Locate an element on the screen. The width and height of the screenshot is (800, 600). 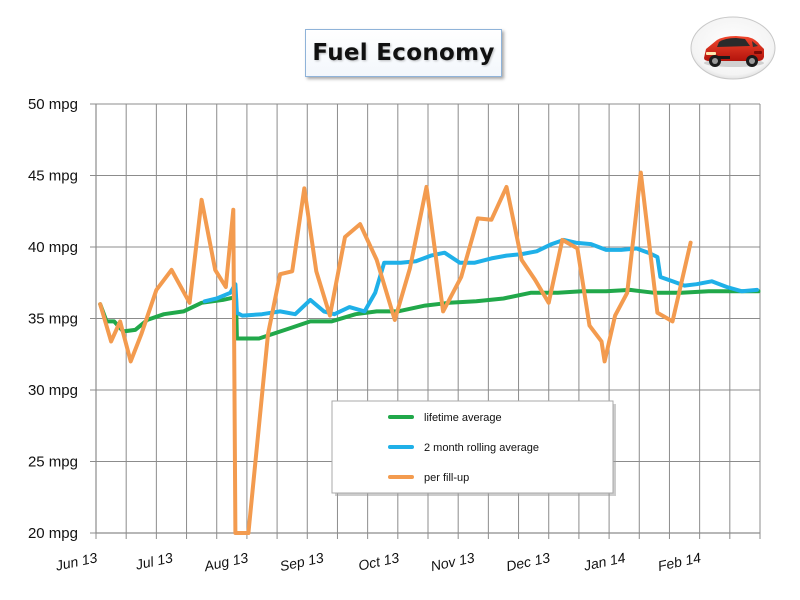
x-tick-label: Jul 13 is located at coordinates (153, 561).